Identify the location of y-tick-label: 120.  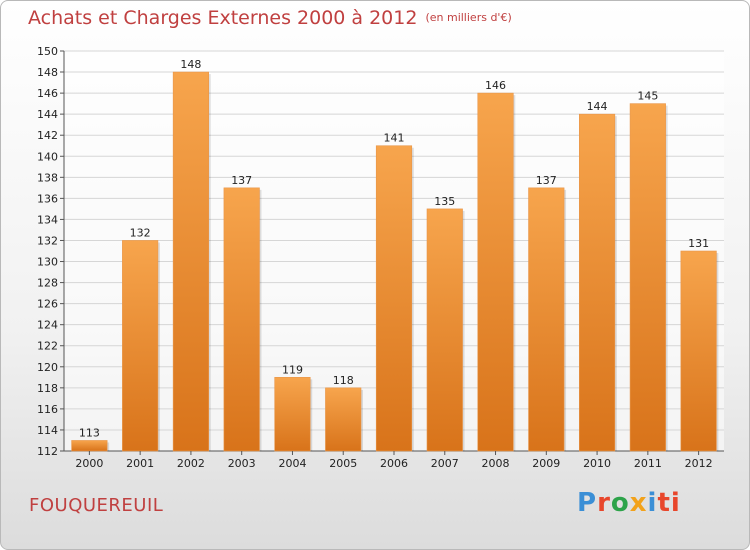
(47, 367).